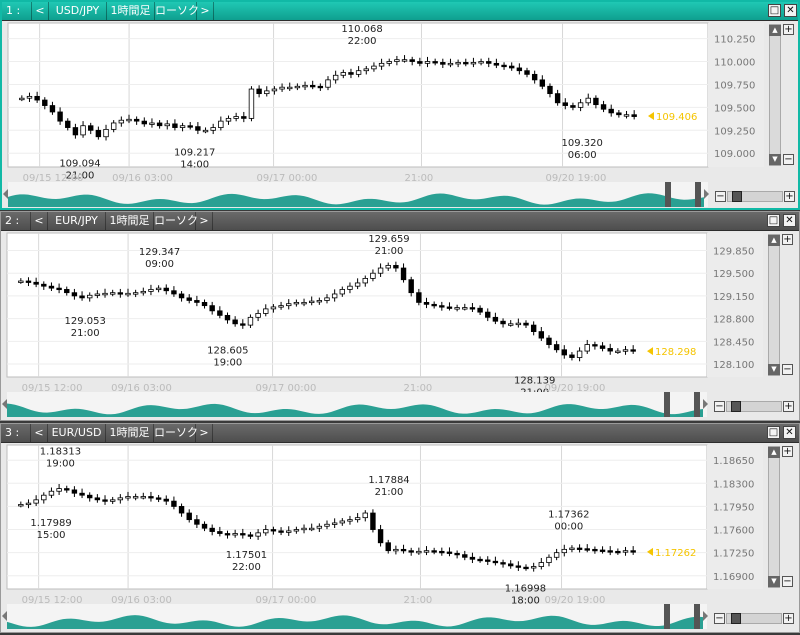 Image resolution: width=800 pixels, height=635 pixels. Describe the element at coordinates (575, 600) in the screenshot. I see `x-axis-label: 09/20 19:00` at that location.